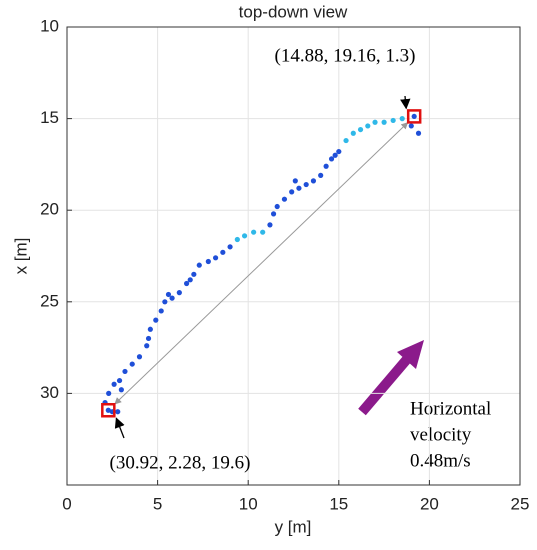  Describe the element at coordinates (248, 503) in the screenshot. I see `x-tick-label: 10` at that location.